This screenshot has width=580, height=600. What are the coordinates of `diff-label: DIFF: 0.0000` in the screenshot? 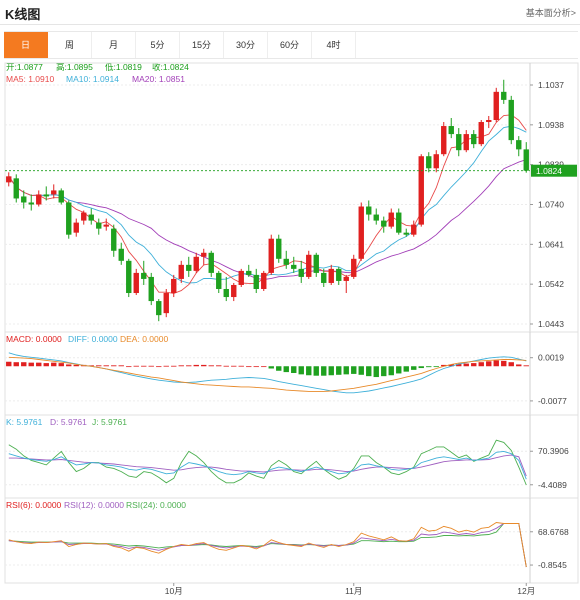 It's located at (93, 339).